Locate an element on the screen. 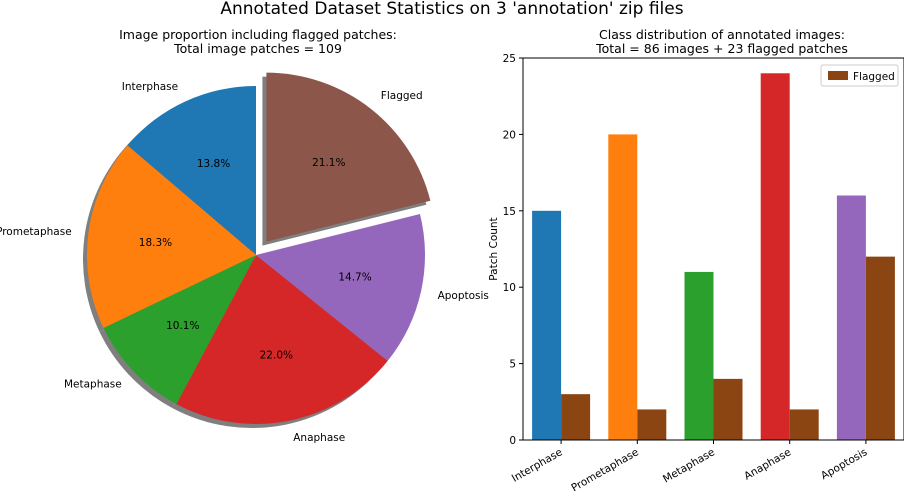 The height and width of the screenshot is (492, 904). bar-flagged-prometaphase is located at coordinates (652, 424).